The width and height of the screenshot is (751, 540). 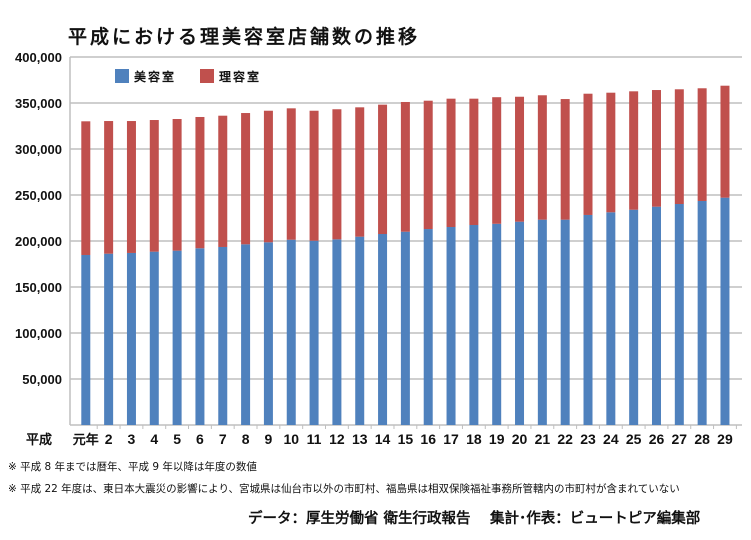 What do you see at coordinates (337, 439) in the screenshot?
I see `x-tick-label: 12` at bounding box center [337, 439].